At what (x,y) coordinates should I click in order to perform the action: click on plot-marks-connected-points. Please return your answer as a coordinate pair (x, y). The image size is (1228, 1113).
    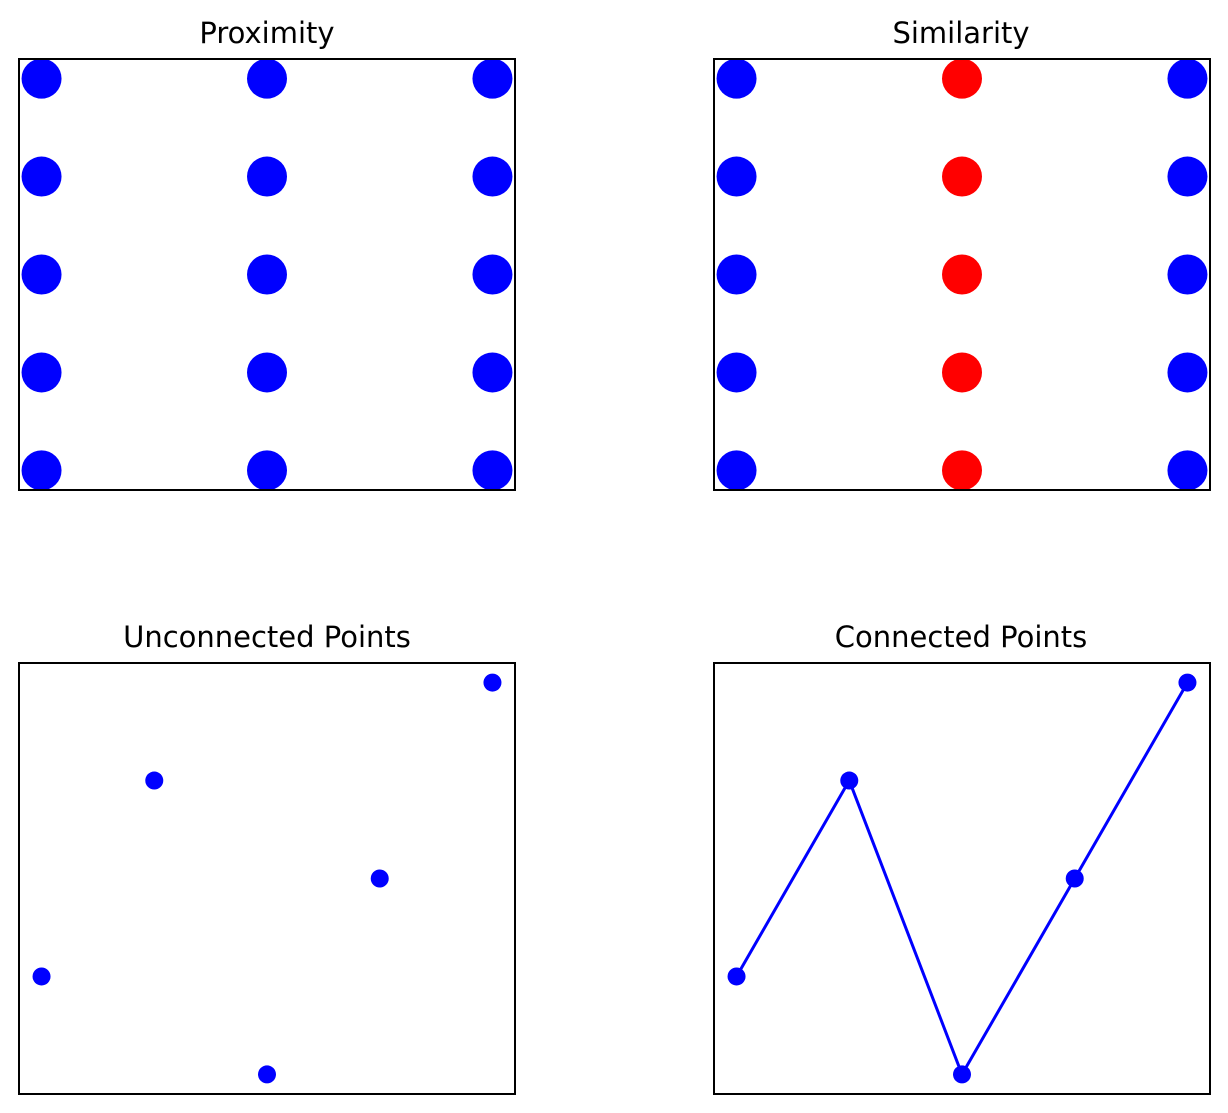
    Looking at the image, I should click on (962, 878).